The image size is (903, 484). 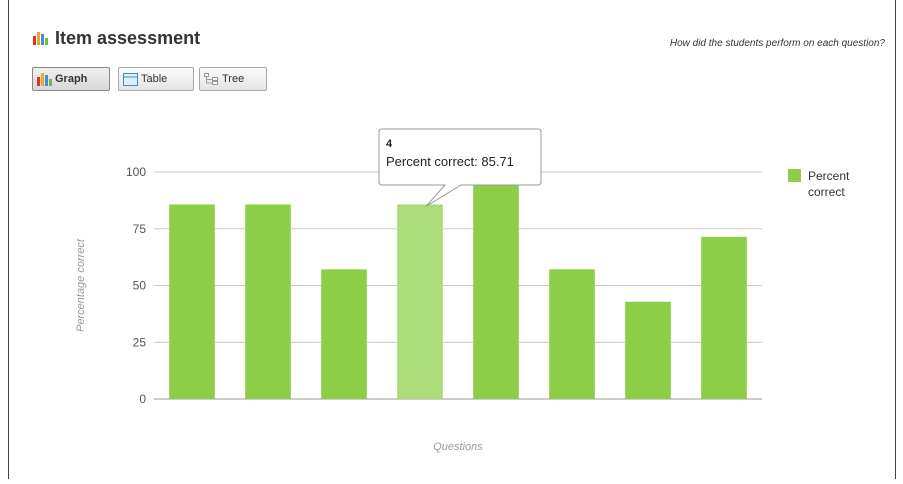 What do you see at coordinates (140, 342) in the screenshot?
I see `y-tick-label: 25` at bounding box center [140, 342].